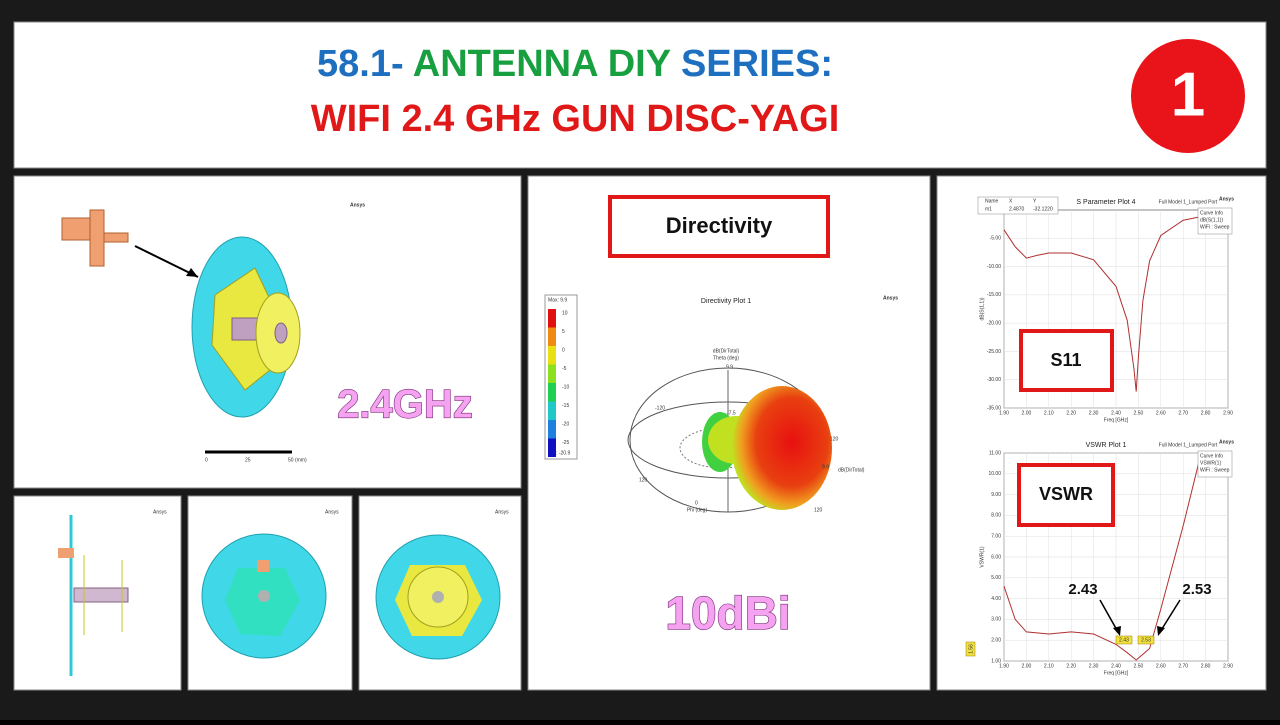 Image resolution: width=1280 pixels, height=725 pixels. What do you see at coordinates (996, 495) in the screenshot?
I see `y-tick-label: 9.00` at bounding box center [996, 495].